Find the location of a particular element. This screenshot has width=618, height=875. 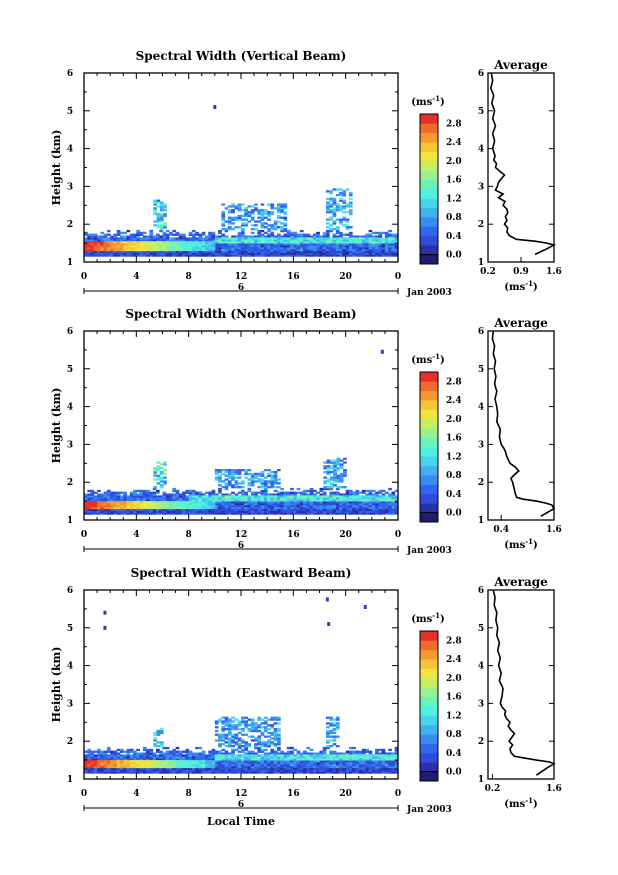

x-tick-label: 8 is located at coordinates (189, 277).